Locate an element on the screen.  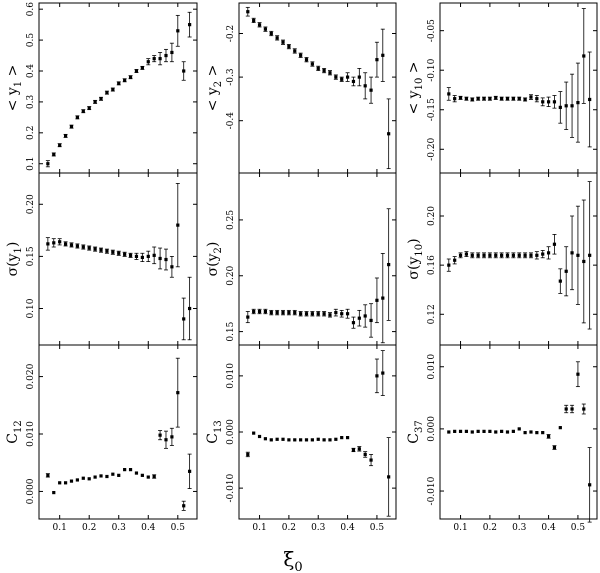
y-tick-label: 0.15 is located at coordinates (31, 256).